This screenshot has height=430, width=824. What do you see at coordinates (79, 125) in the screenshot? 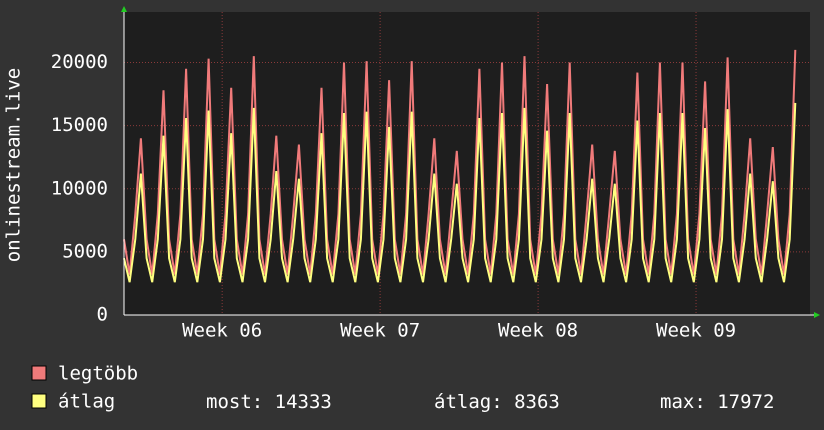
I see `y-tick-label: 15000` at bounding box center [79, 125].